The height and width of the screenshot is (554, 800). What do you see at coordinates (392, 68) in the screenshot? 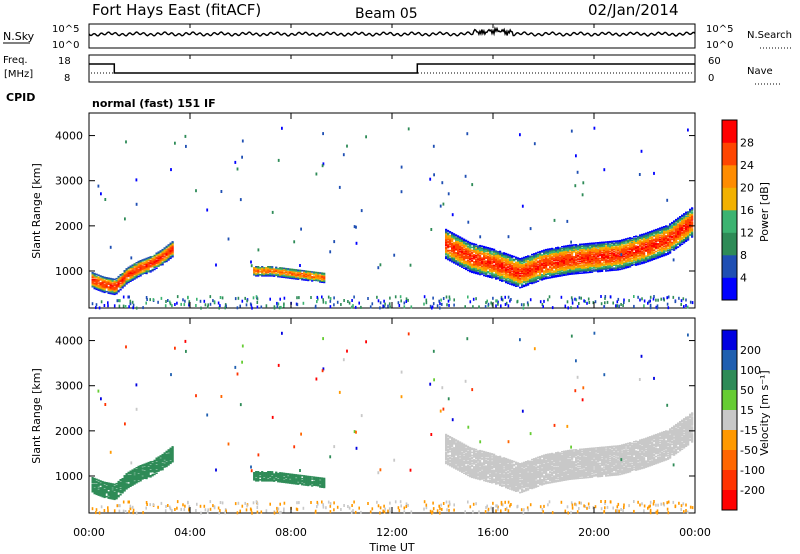
I see `freq-panel` at bounding box center [392, 68].